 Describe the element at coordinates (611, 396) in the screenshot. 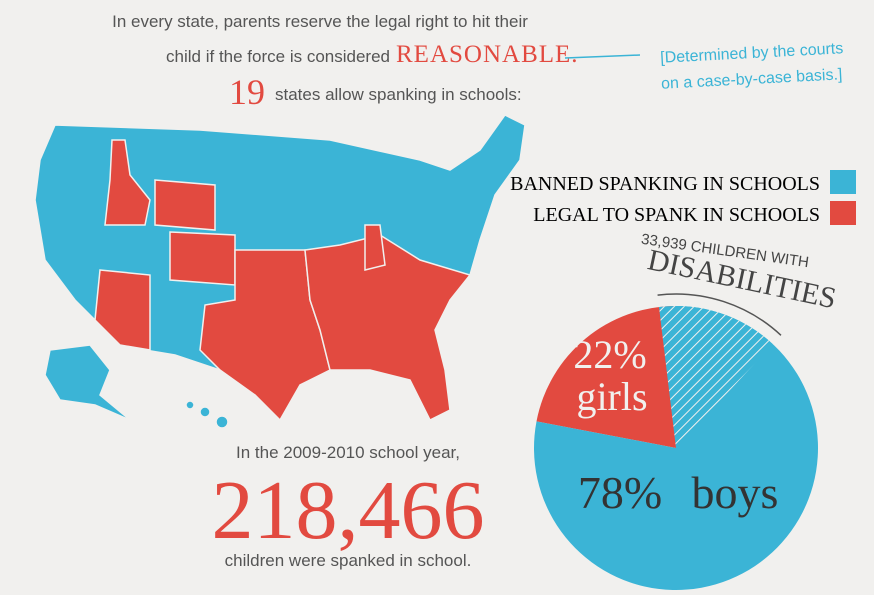

I see `pie-name: girls` at that location.